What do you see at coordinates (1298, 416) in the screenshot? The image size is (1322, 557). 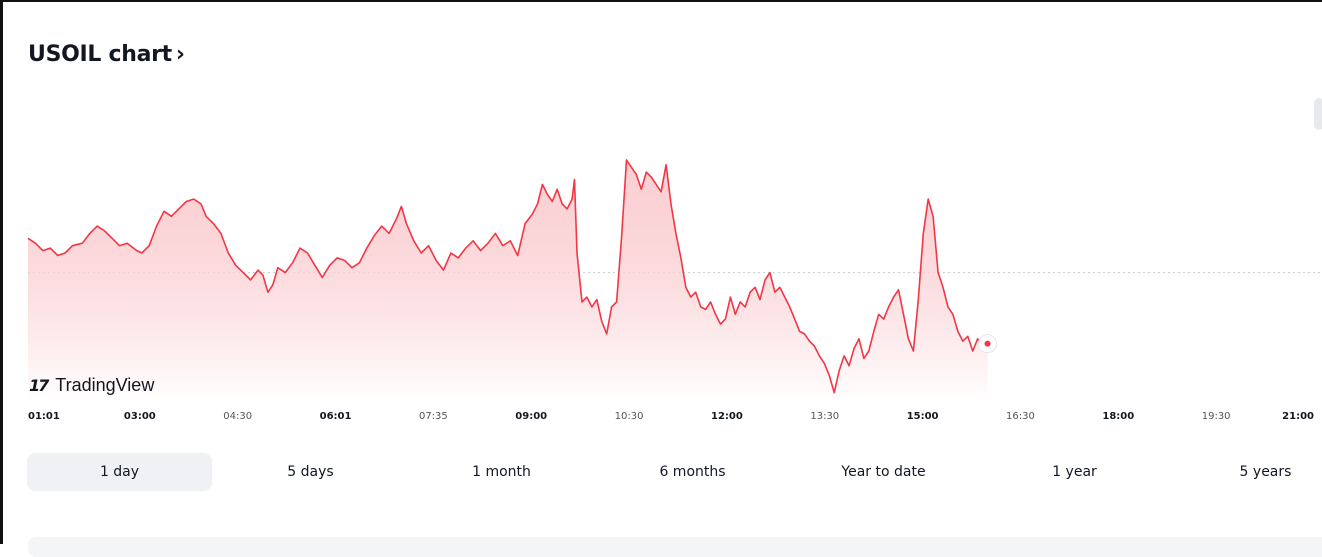 I see `x-tick-label: 21:00` at bounding box center [1298, 416].